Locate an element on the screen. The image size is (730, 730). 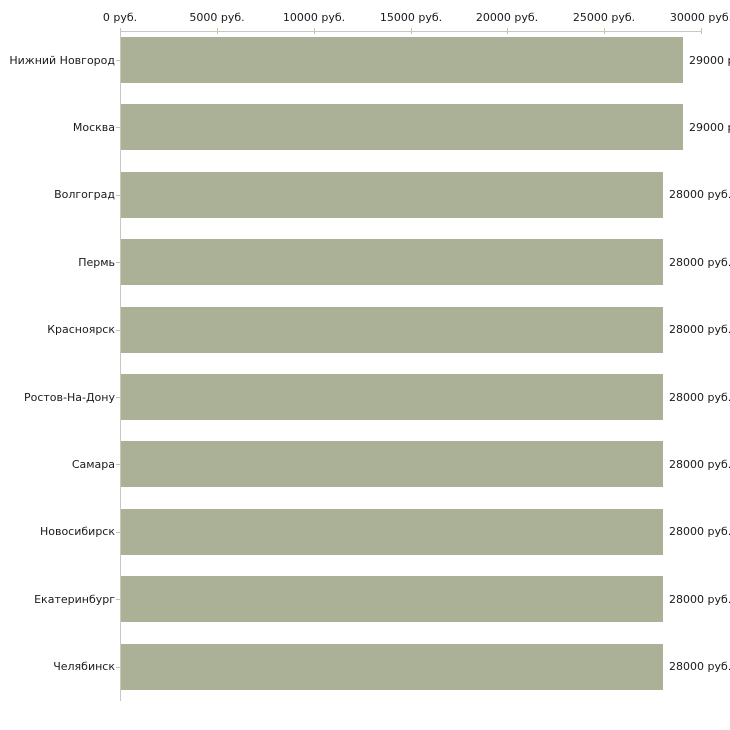
x-axis-tick-label: 20000 руб. is located at coordinates (507, 17).